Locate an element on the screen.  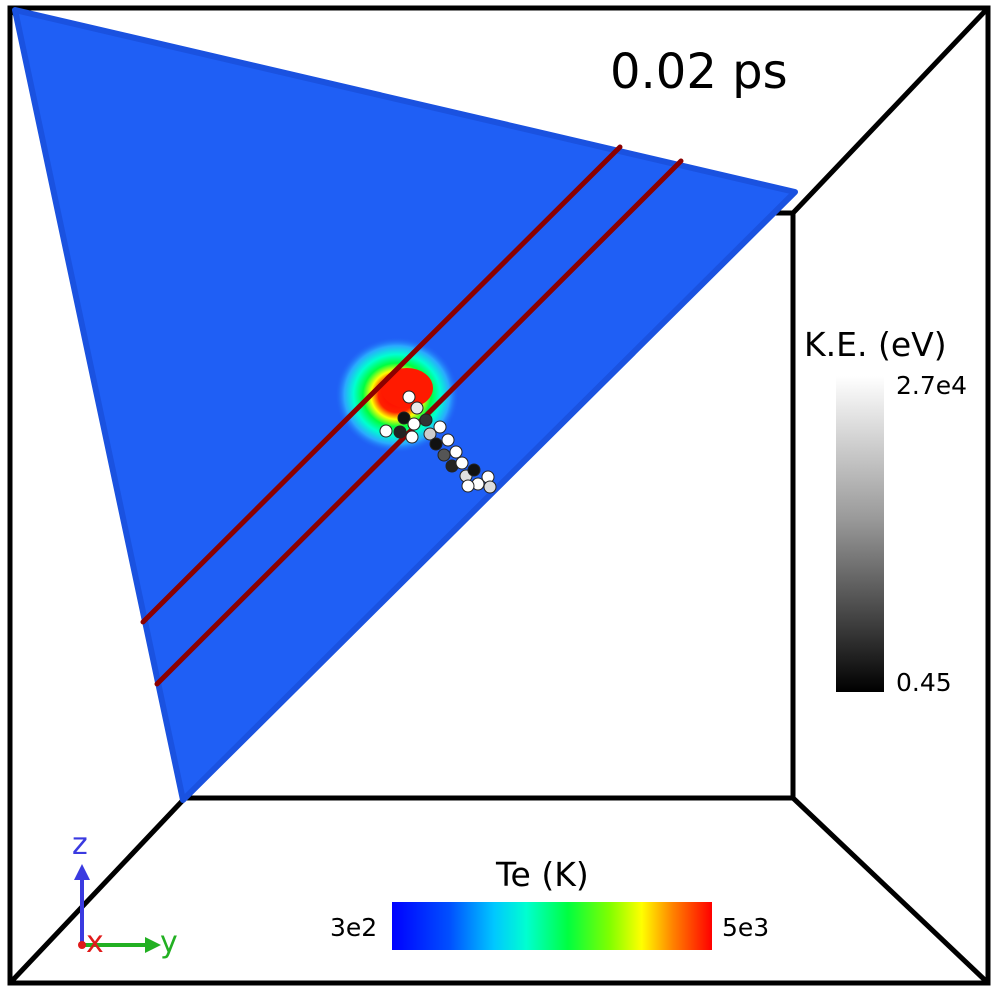
axes-triad is located at coordinates (117, 908).